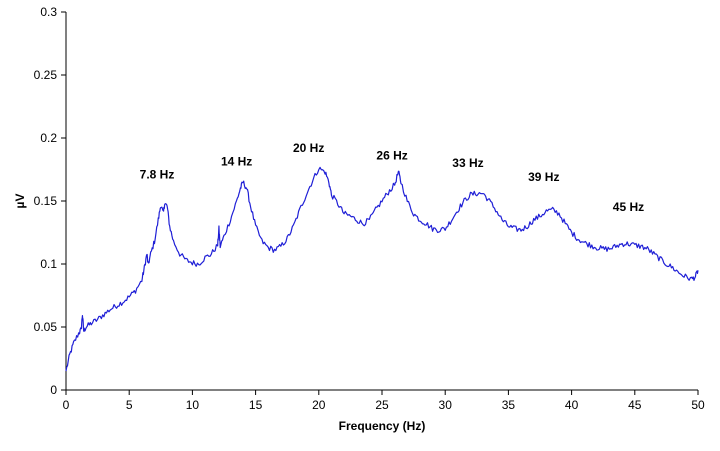 This screenshot has width=720, height=451. I want to click on y-tick-label: 0.05, so click(46, 327).